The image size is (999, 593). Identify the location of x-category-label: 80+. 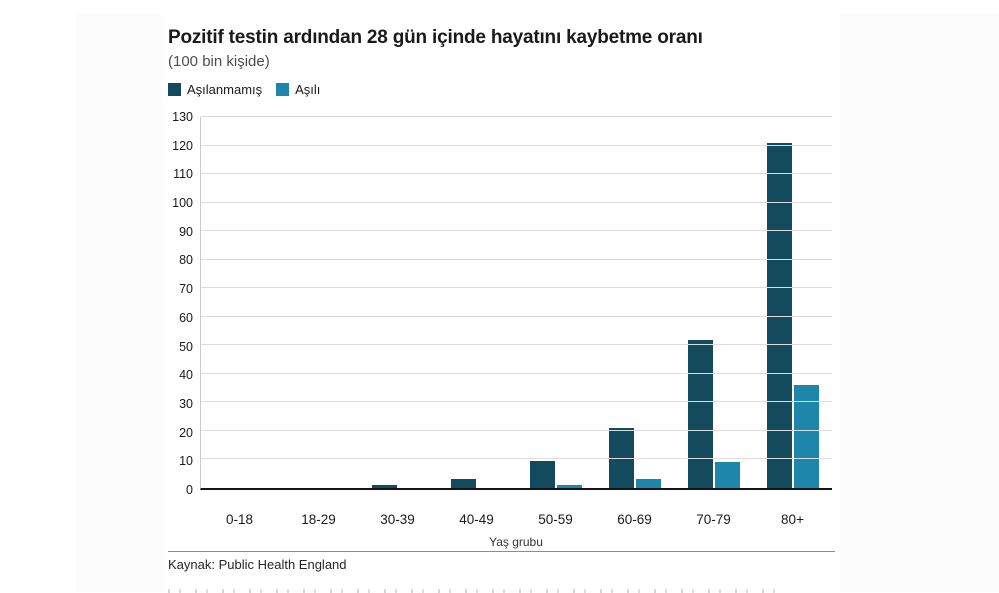
(792, 519).